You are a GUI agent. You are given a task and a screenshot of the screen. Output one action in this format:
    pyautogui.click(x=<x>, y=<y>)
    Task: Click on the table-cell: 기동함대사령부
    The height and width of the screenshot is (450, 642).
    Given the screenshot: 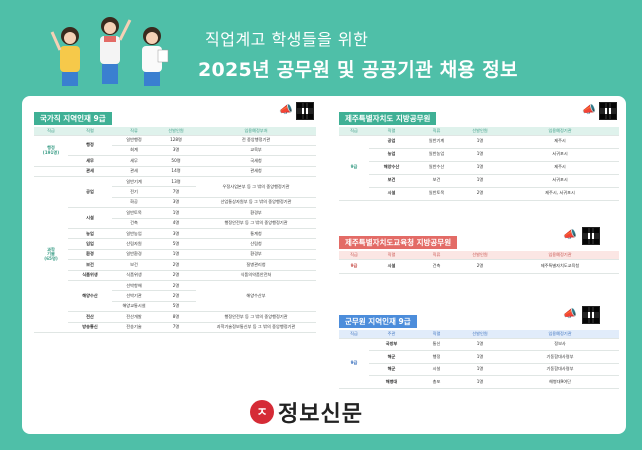 What is the action you would take?
    pyautogui.click(x=560, y=357)
    